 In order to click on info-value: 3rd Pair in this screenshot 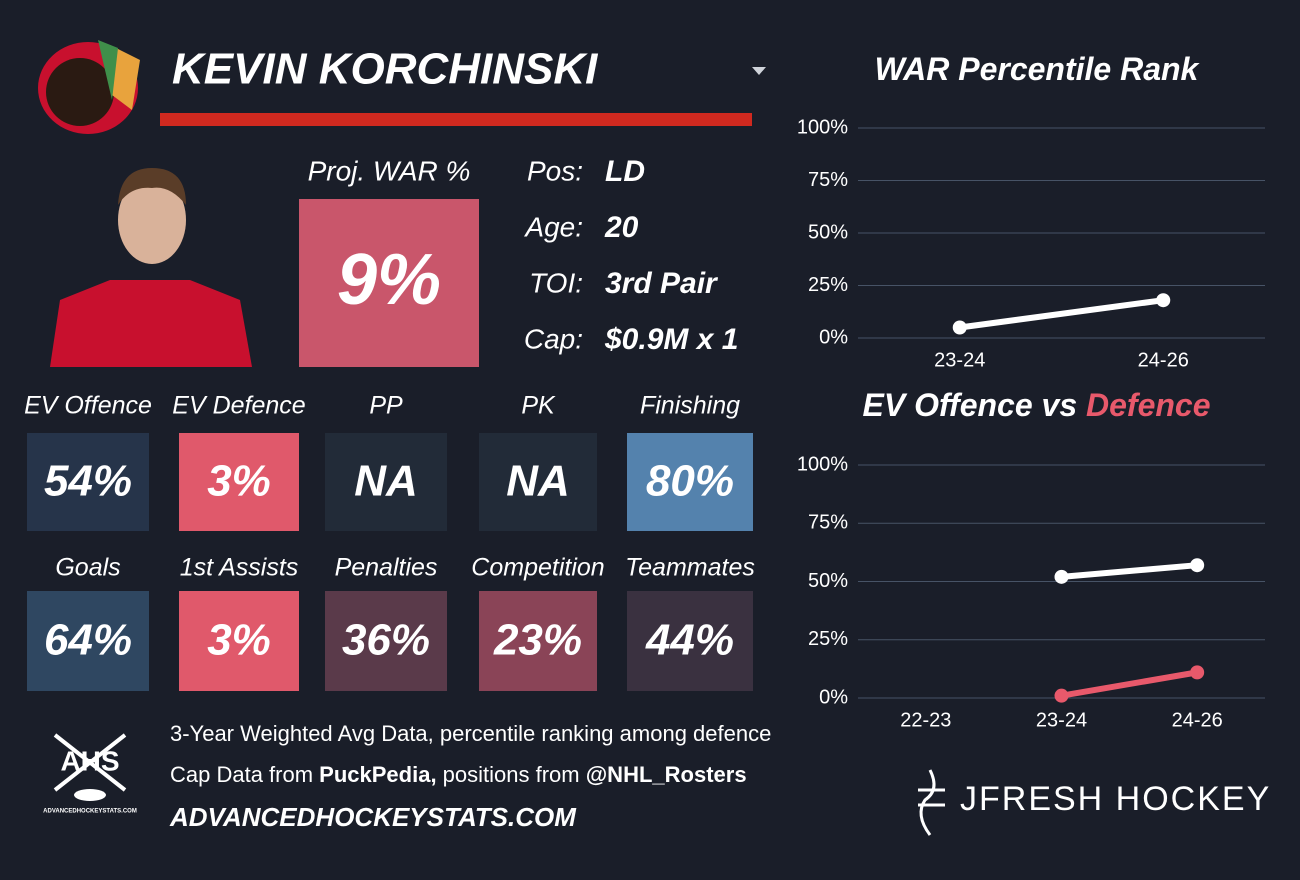, I will do `click(662, 283)`.